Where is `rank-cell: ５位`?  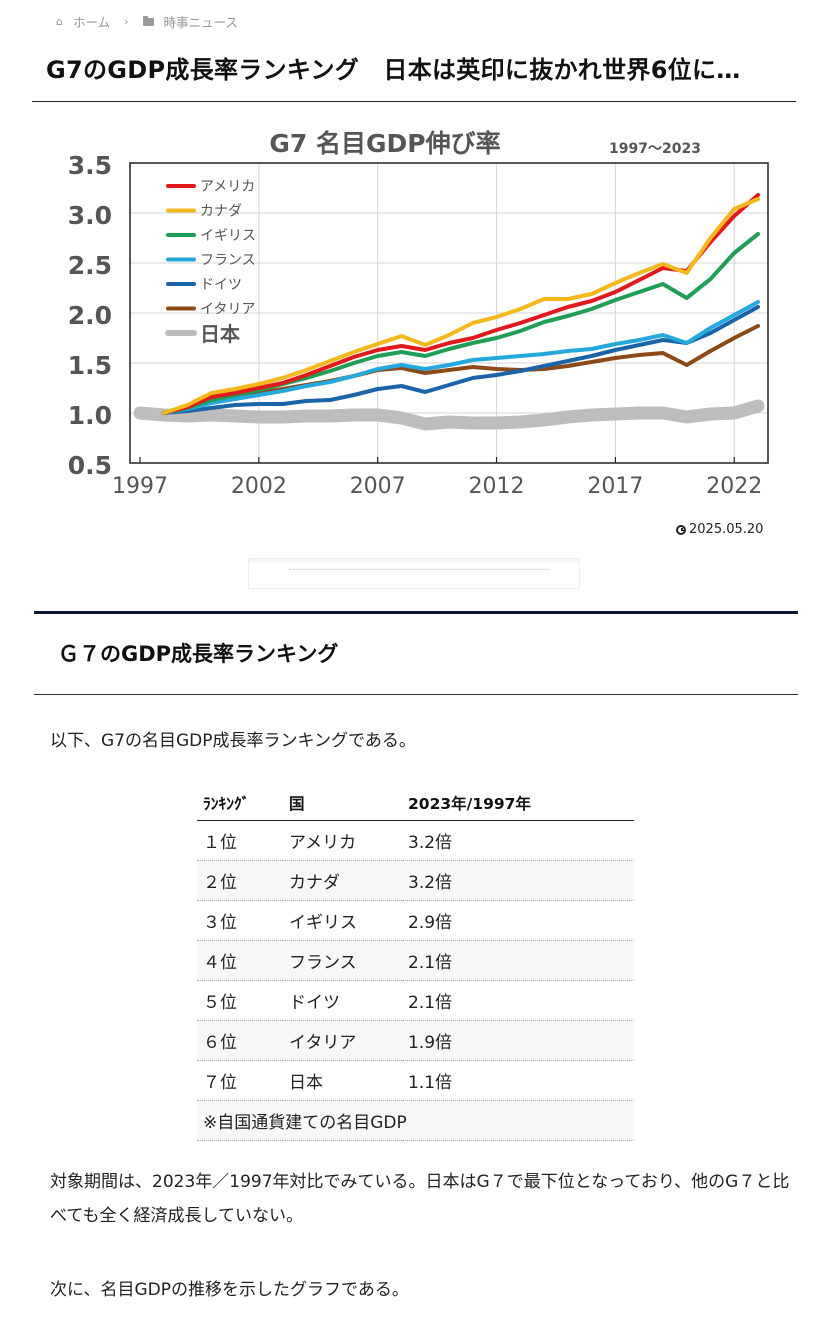 rank-cell: ５位 is located at coordinates (240, 1000).